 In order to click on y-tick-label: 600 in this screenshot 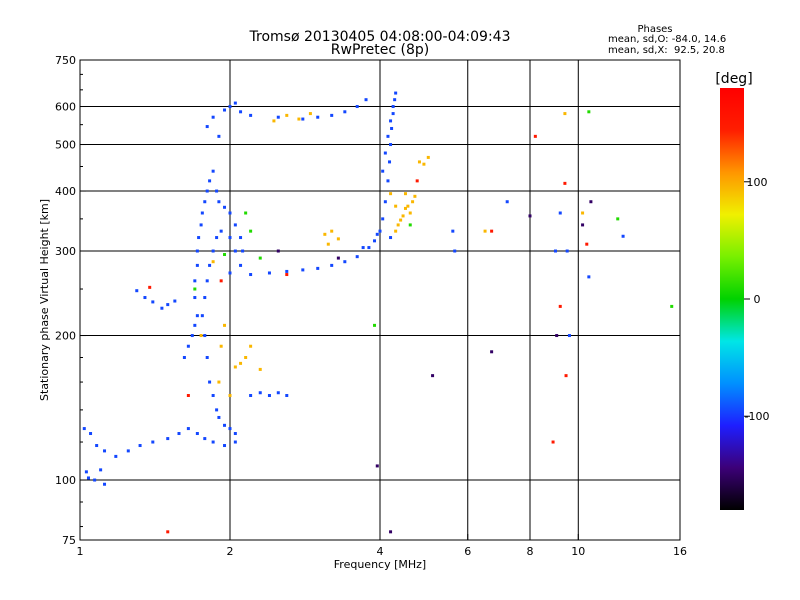, I will do `click(65, 107)`.